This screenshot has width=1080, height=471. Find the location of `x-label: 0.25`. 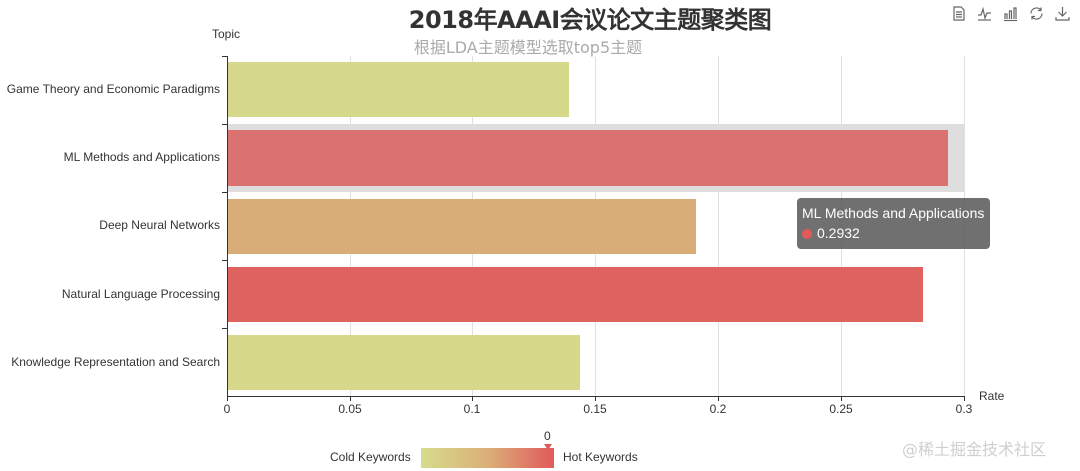

x-label: 0.25 is located at coordinates (841, 409).